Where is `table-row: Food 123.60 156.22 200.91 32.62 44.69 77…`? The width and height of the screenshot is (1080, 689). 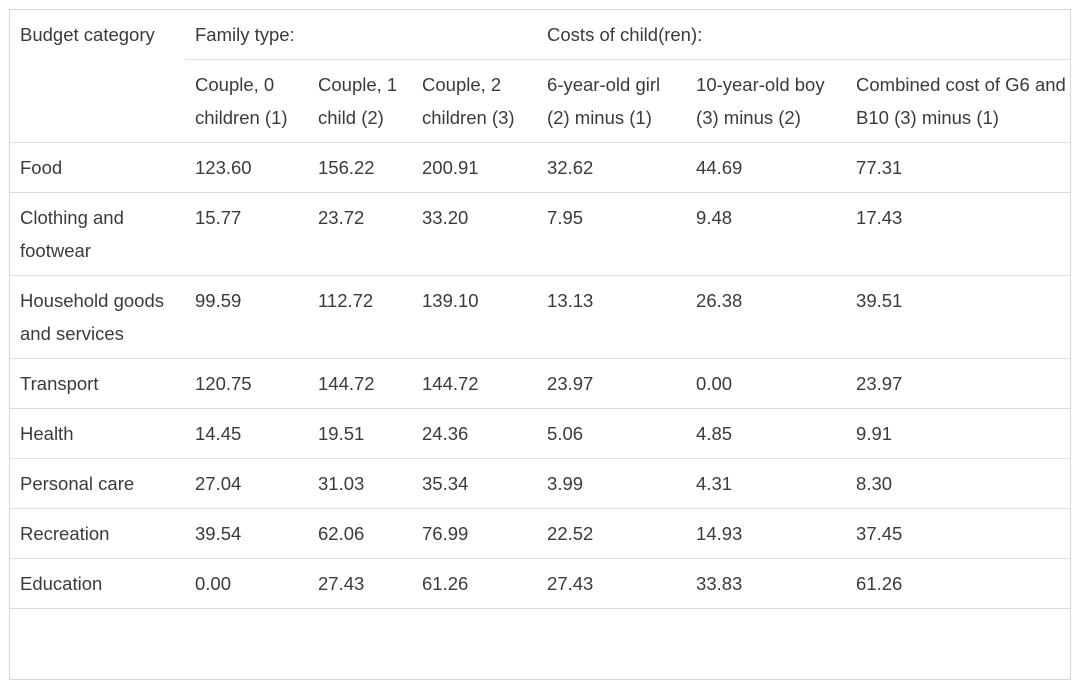 table-row: Food 123.60 156.22 200.91 32.62 44.69 77… is located at coordinates (540, 167).